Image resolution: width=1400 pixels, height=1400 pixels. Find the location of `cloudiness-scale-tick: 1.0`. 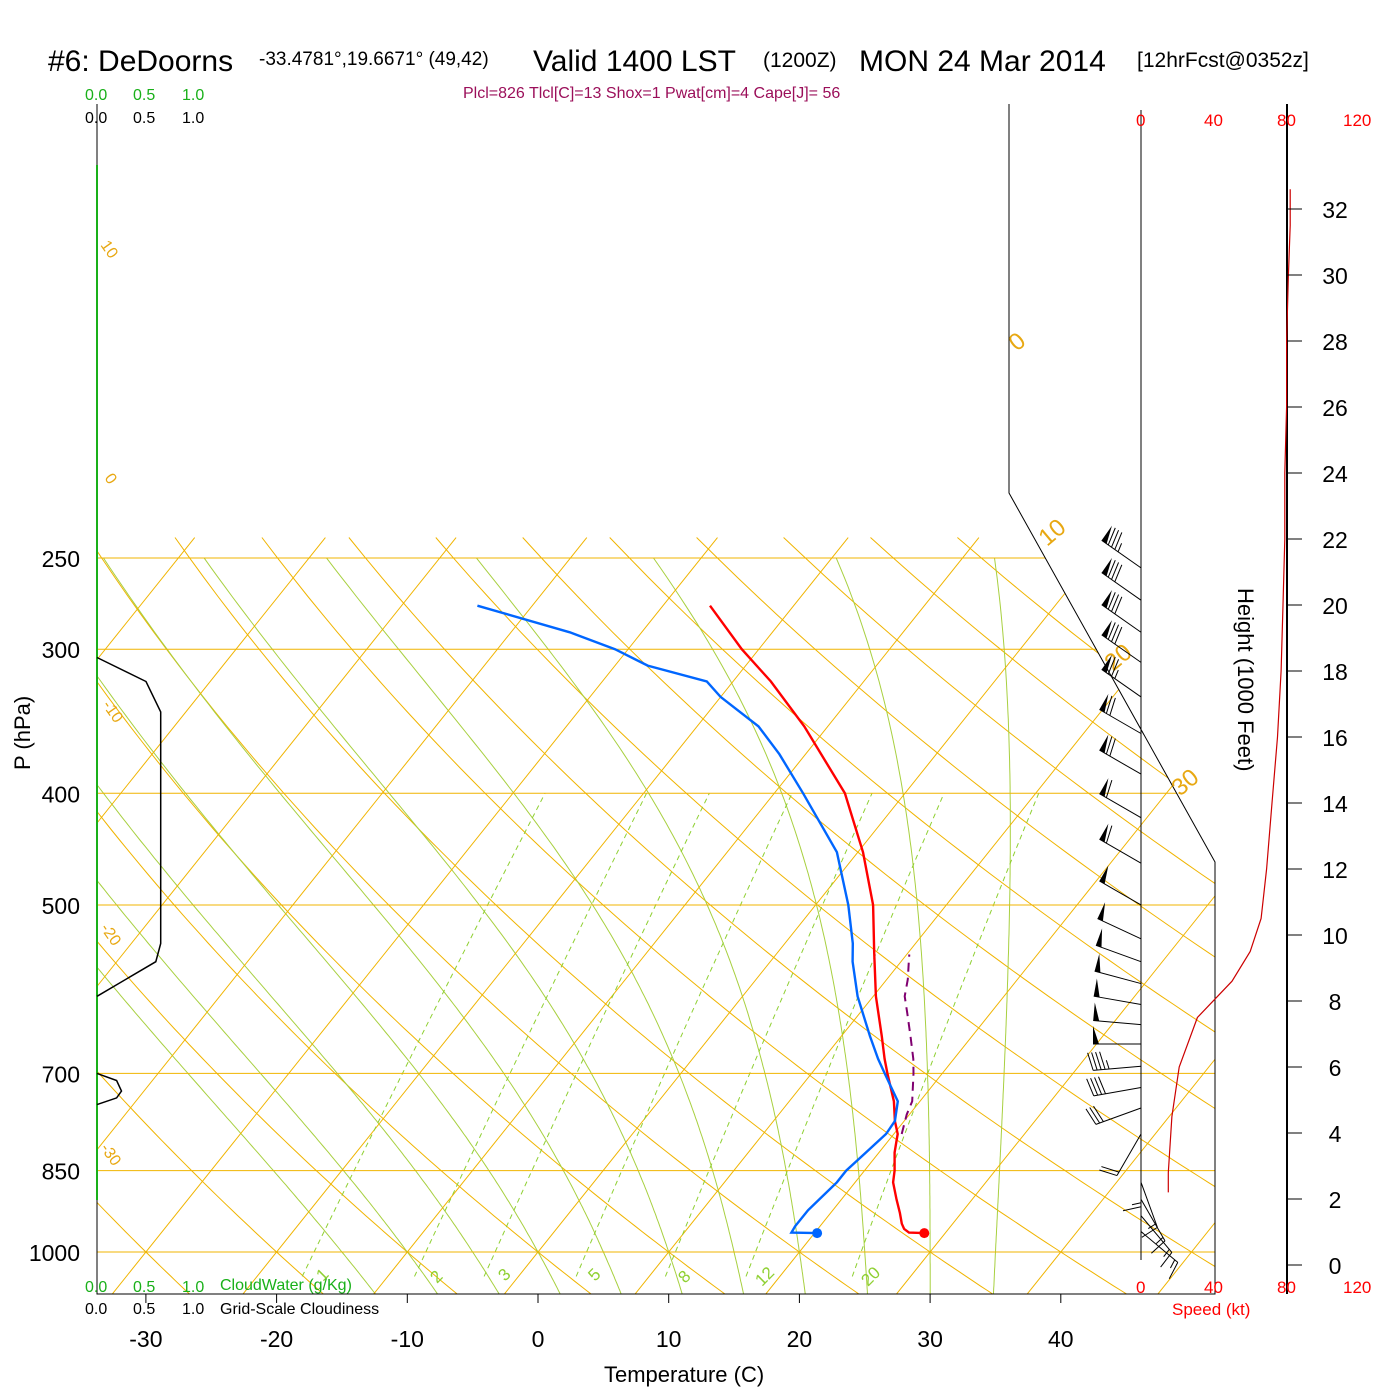

cloudiness-scale-tick: 1.0 is located at coordinates (193, 1309).